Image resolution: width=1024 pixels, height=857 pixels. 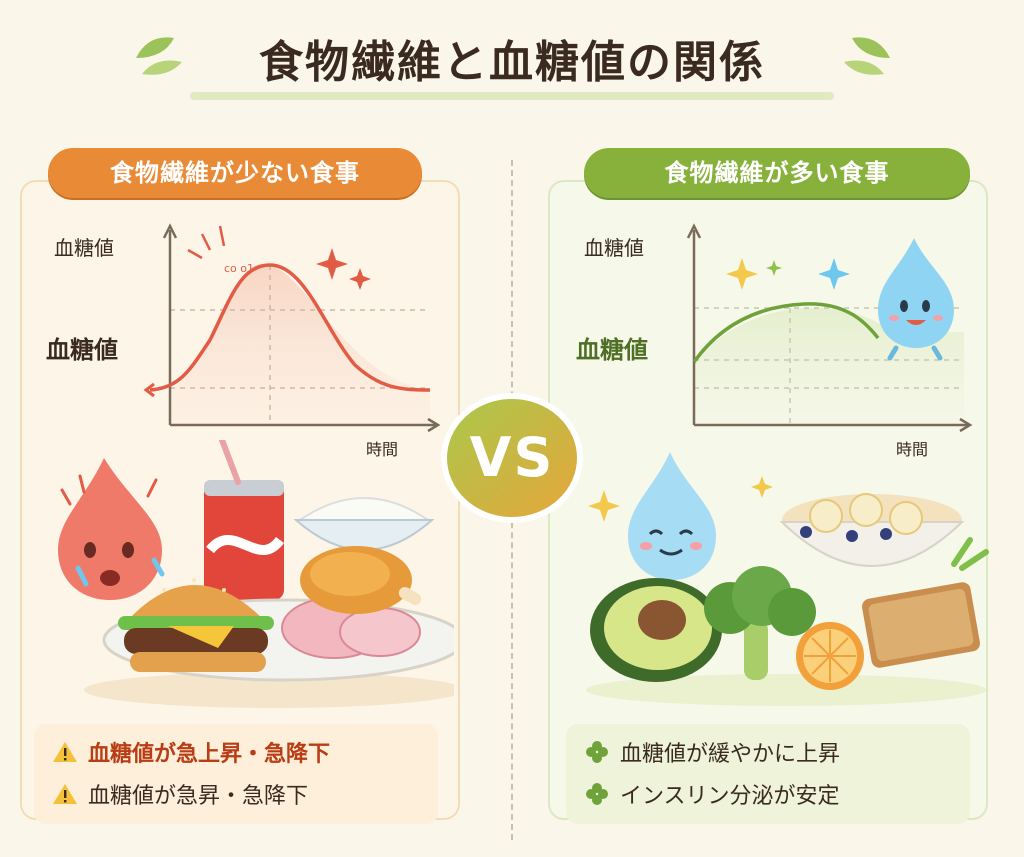 What do you see at coordinates (512, 96) in the screenshot?
I see `title-underline` at bounding box center [512, 96].